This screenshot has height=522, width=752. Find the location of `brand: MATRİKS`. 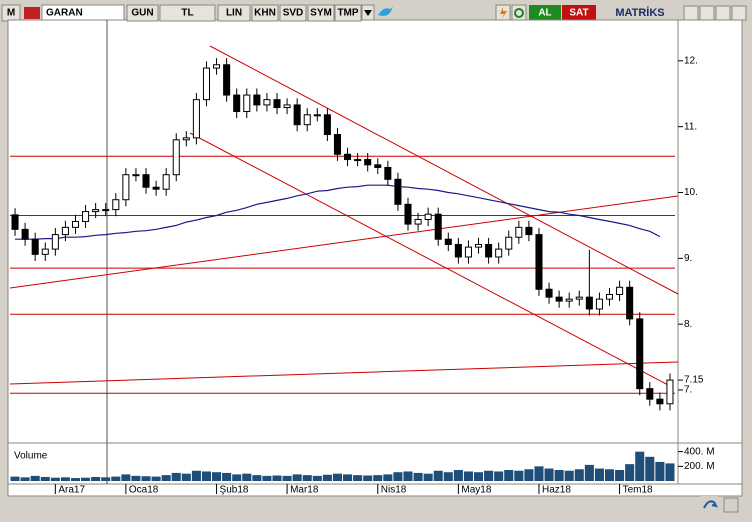

brand: MATRİKS is located at coordinates (639, 12).